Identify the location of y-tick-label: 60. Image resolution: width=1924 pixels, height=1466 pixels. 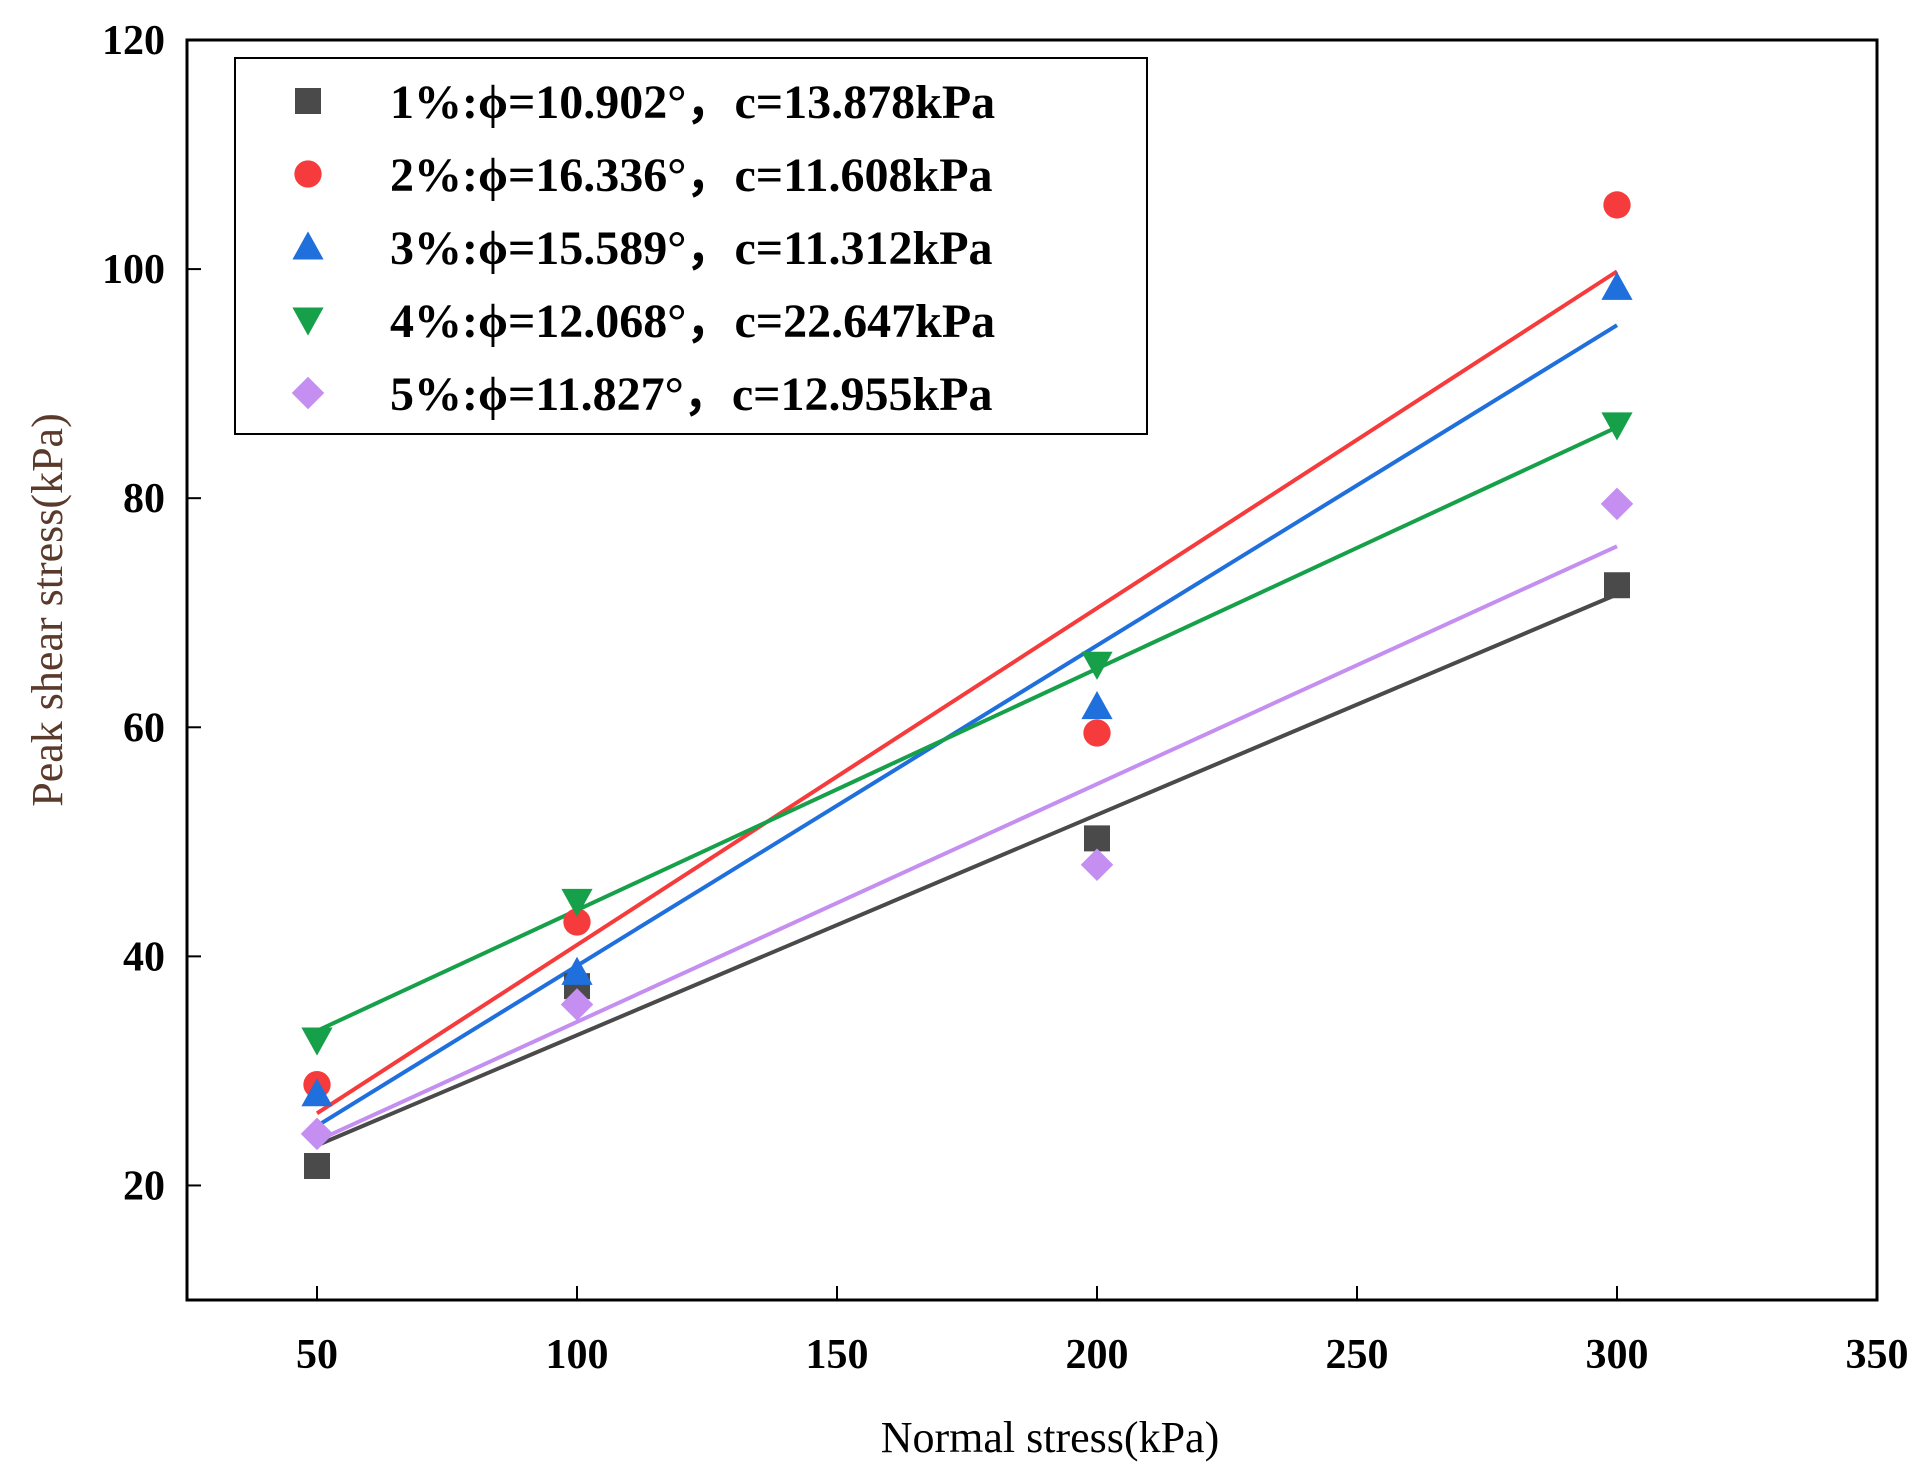
(144, 728).